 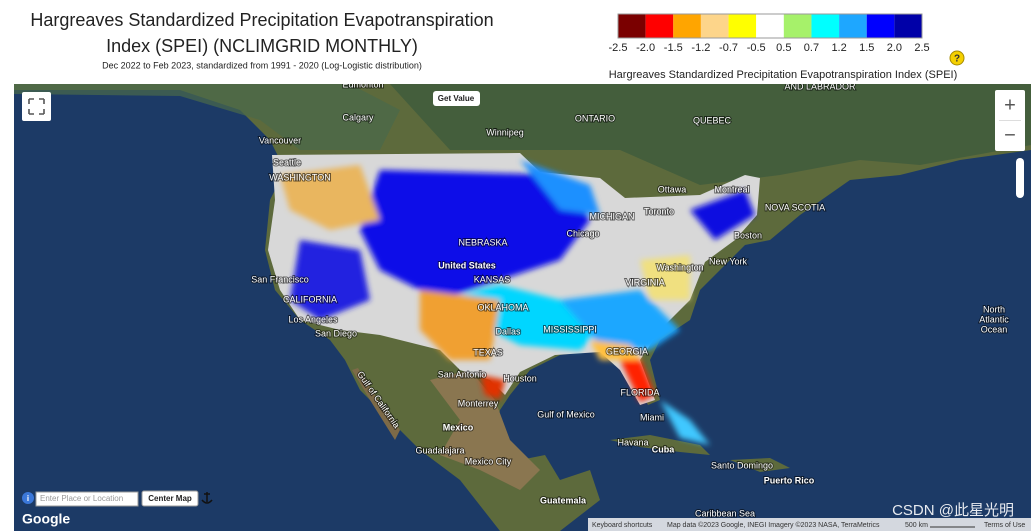 What do you see at coordinates (478, 403) in the screenshot?
I see `map-label: Monterrey` at bounding box center [478, 403].